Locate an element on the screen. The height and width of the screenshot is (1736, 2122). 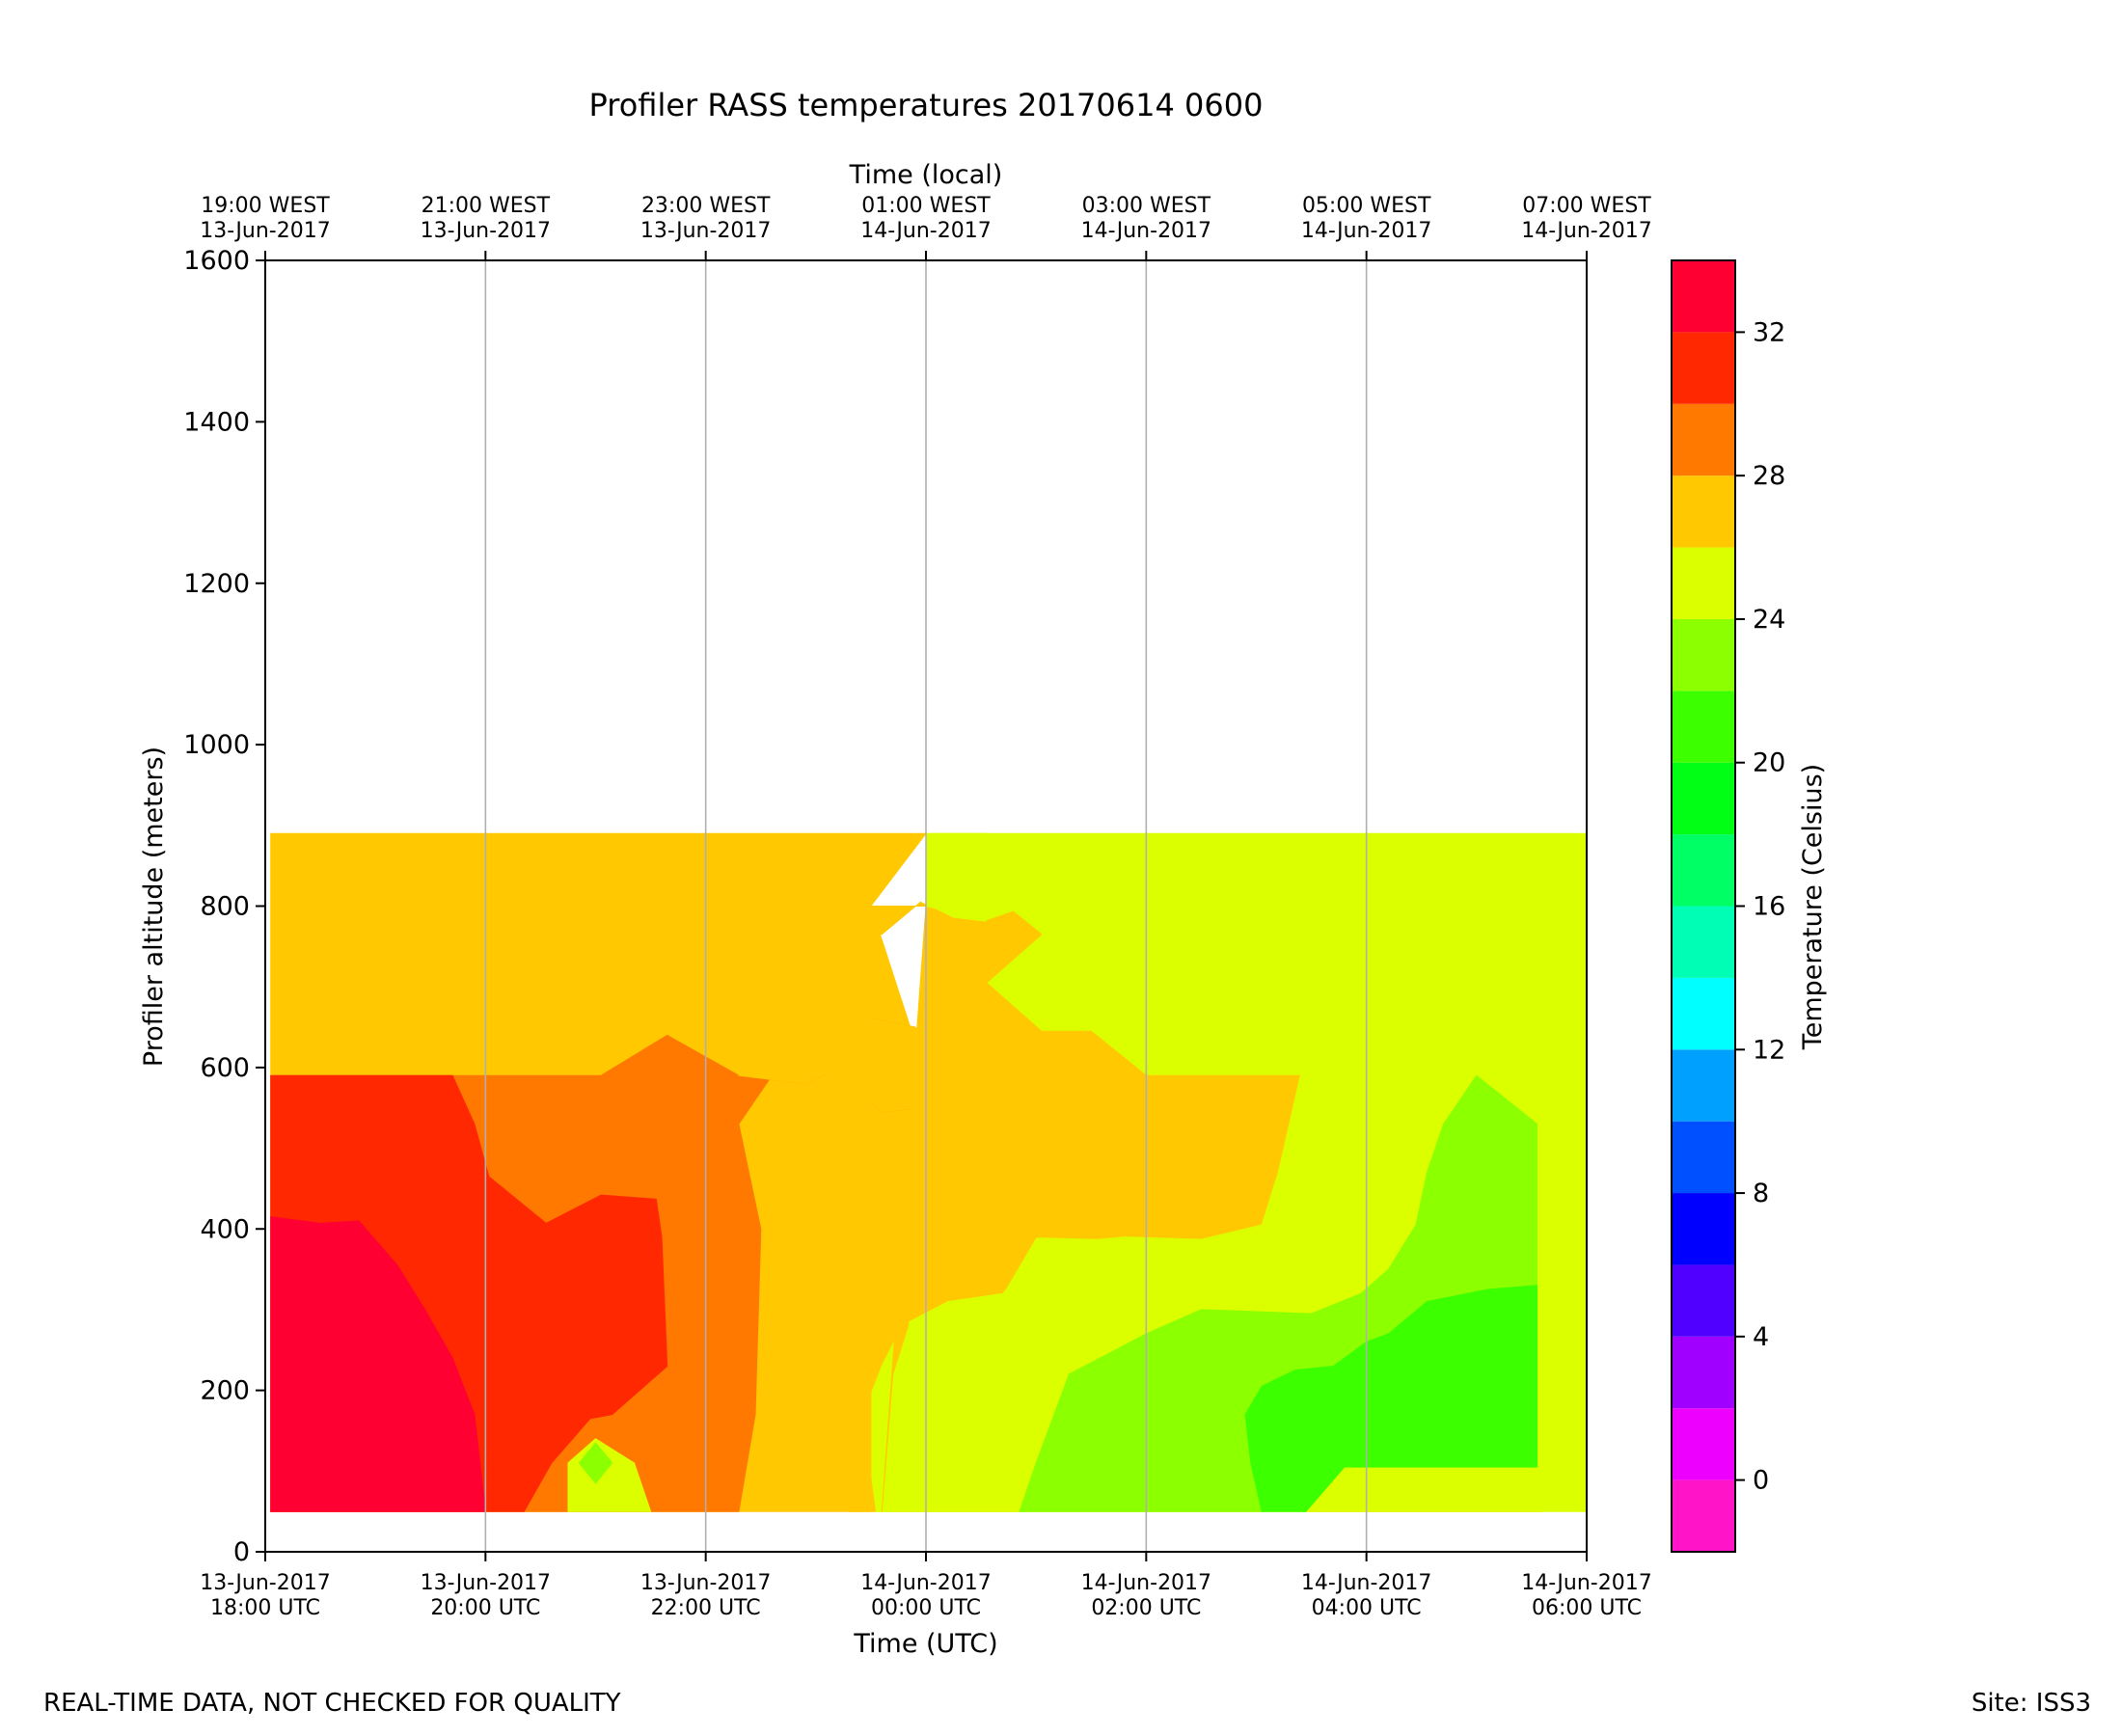
y-tick-label-7: 1400 is located at coordinates (217, 422).